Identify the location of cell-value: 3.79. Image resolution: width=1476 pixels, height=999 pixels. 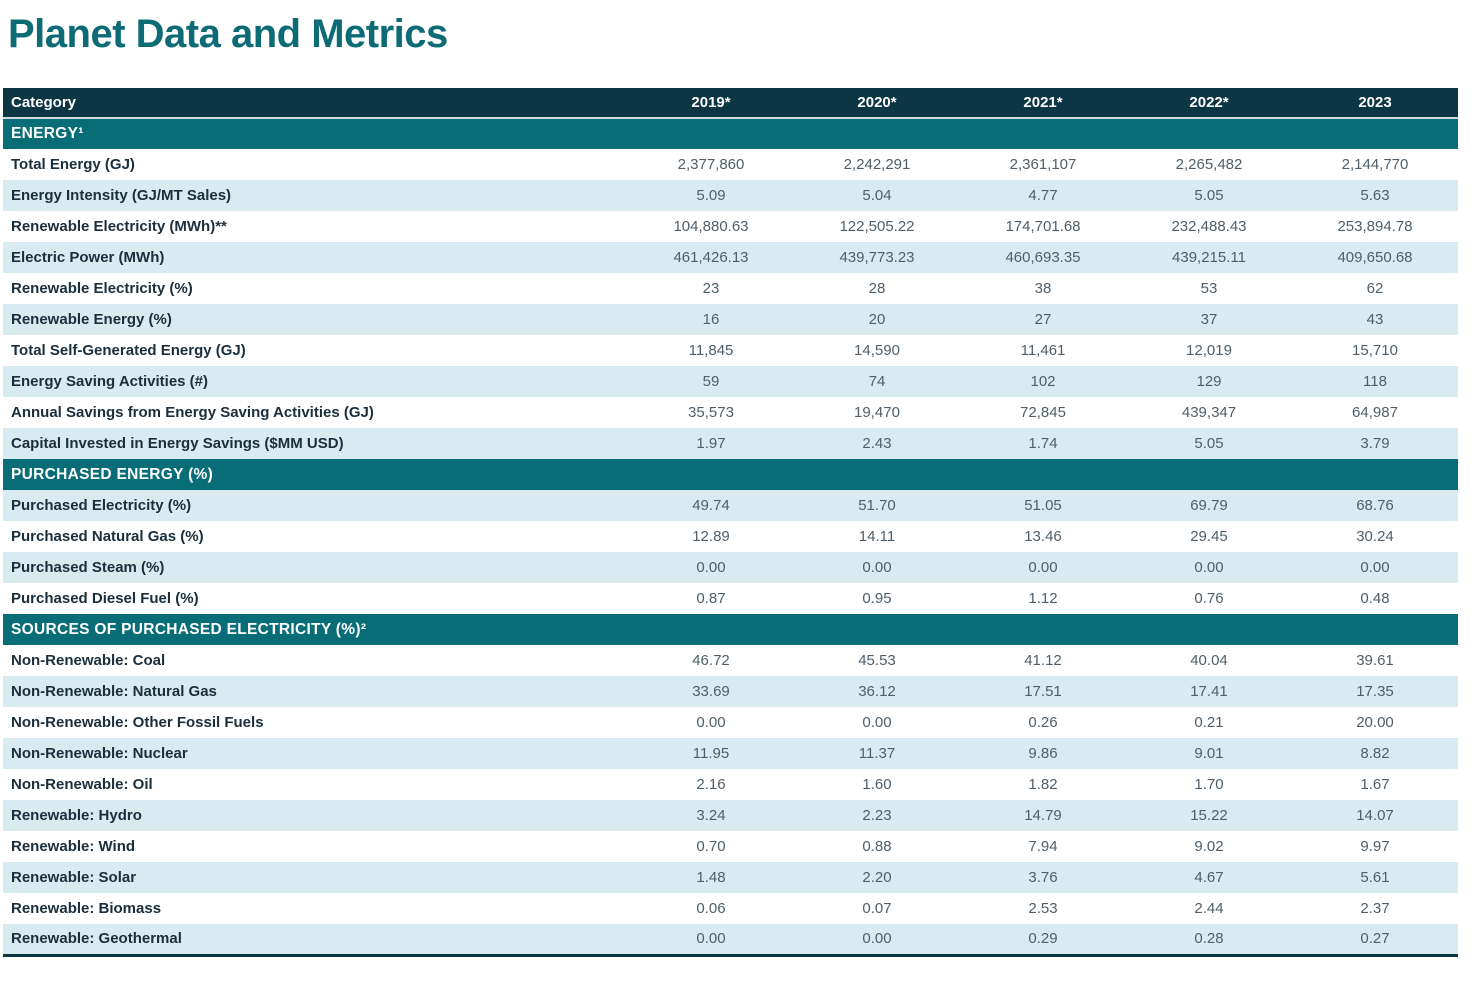
(1375, 443).